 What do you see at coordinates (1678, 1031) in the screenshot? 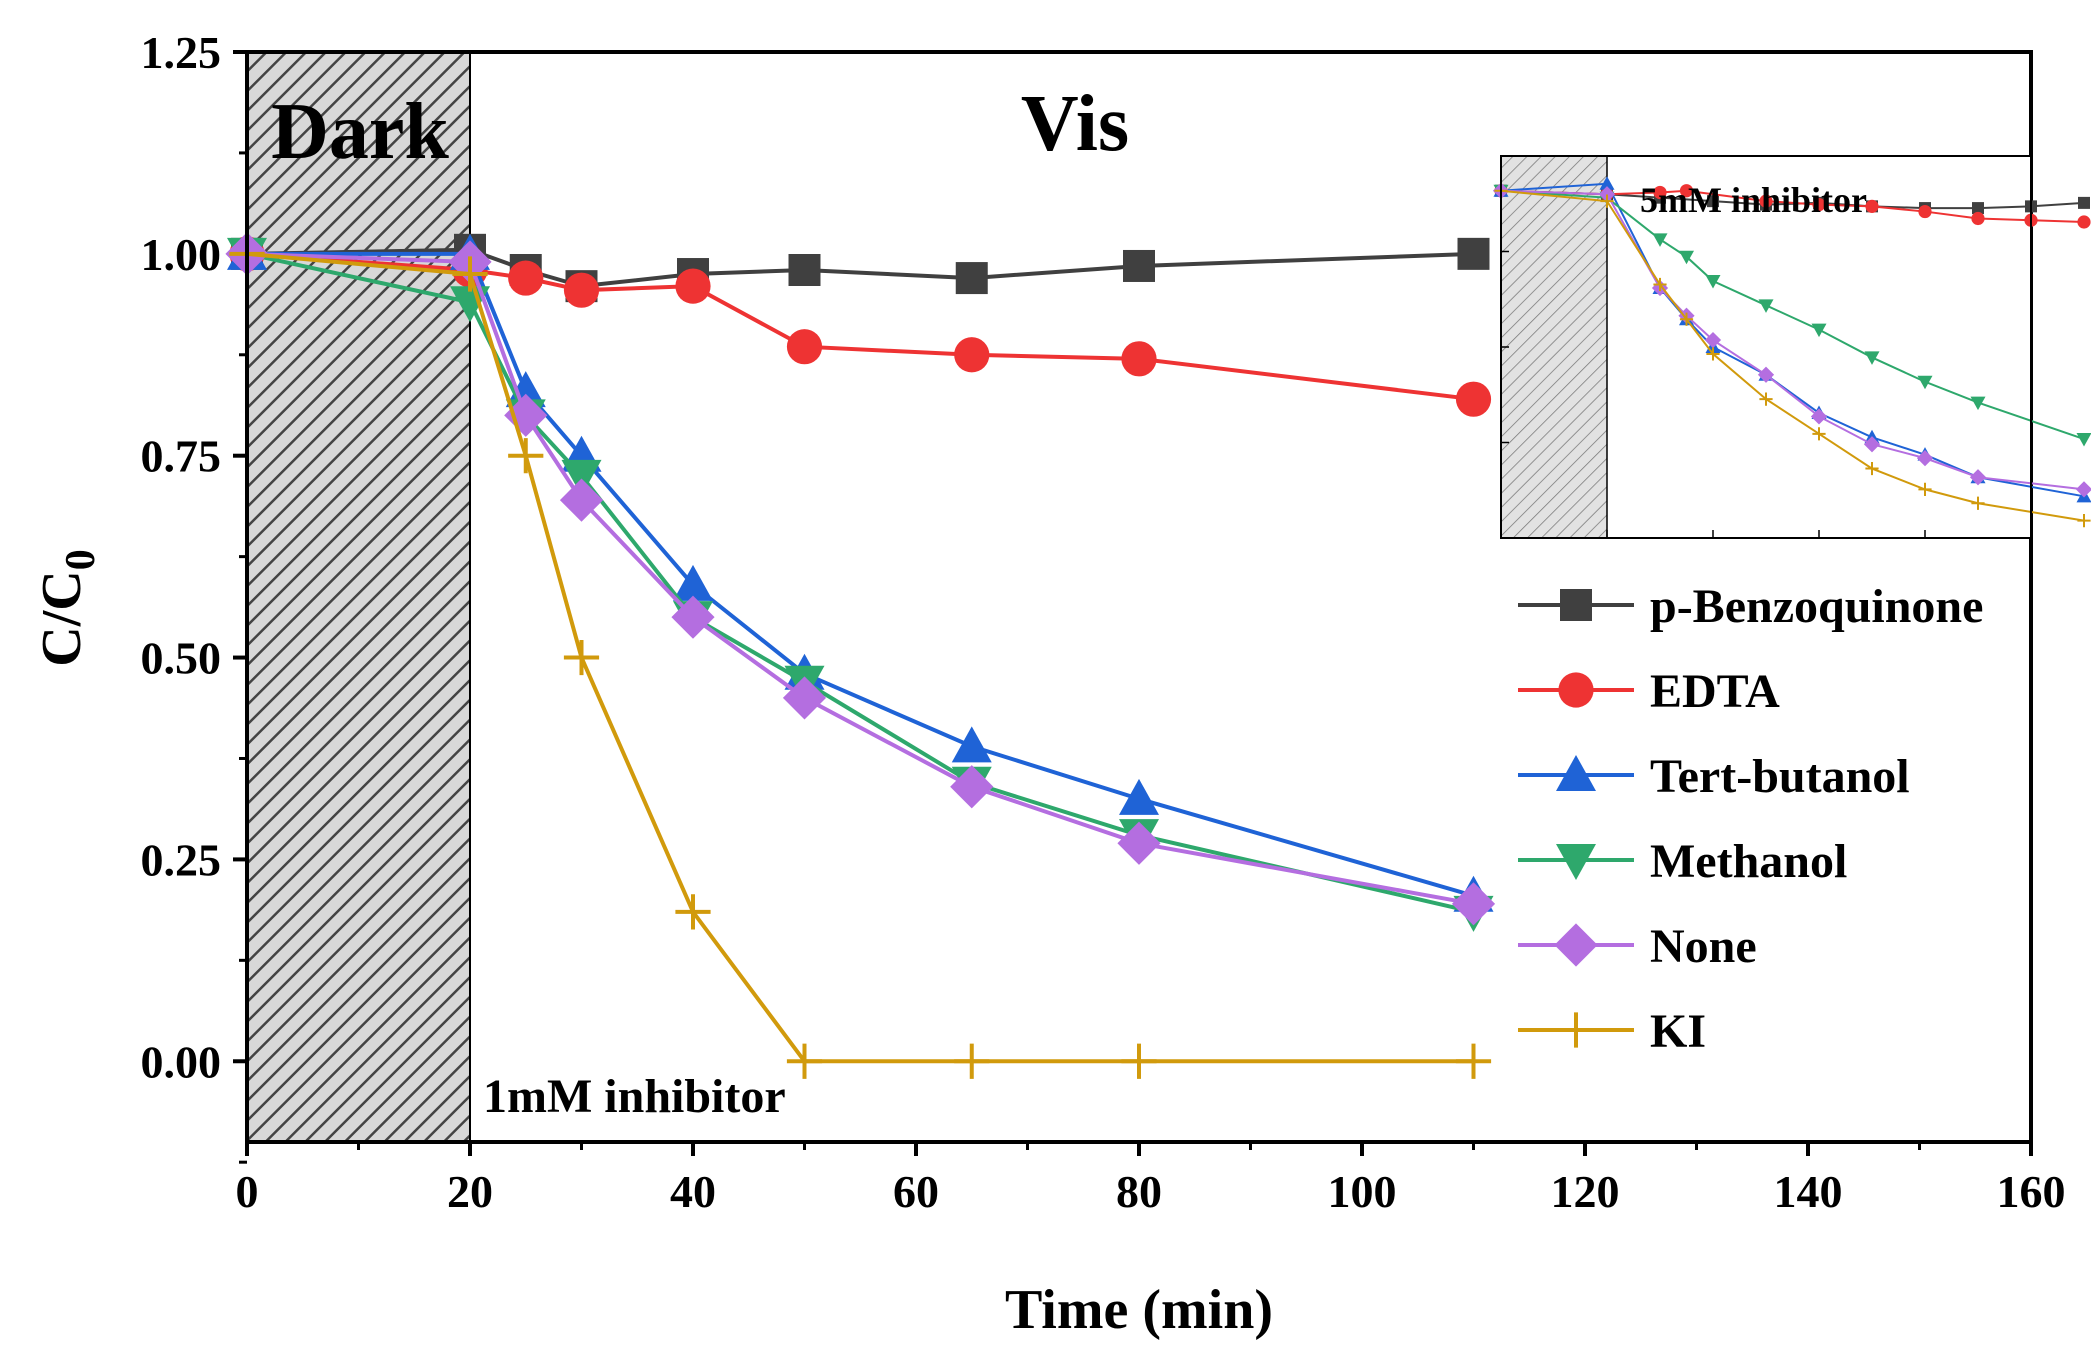
I see `legend-label: KI` at bounding box center [1678, 1031].